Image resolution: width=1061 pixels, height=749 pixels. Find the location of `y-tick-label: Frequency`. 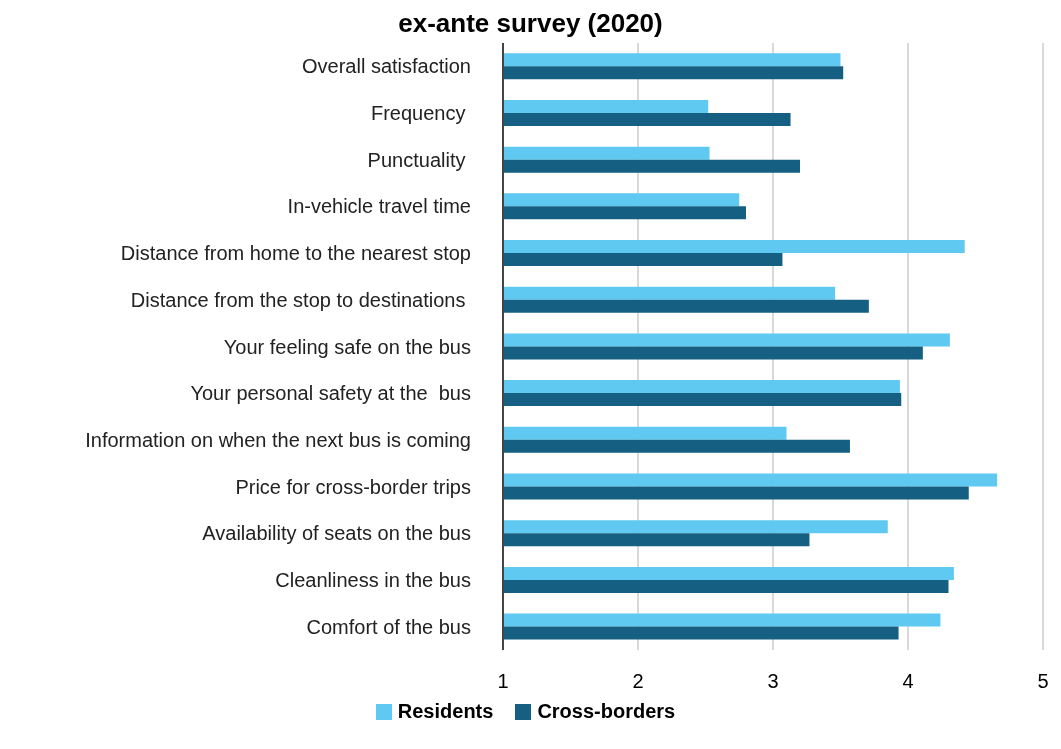

y-tick-label: Frequency is located at coordinates (420, 113).